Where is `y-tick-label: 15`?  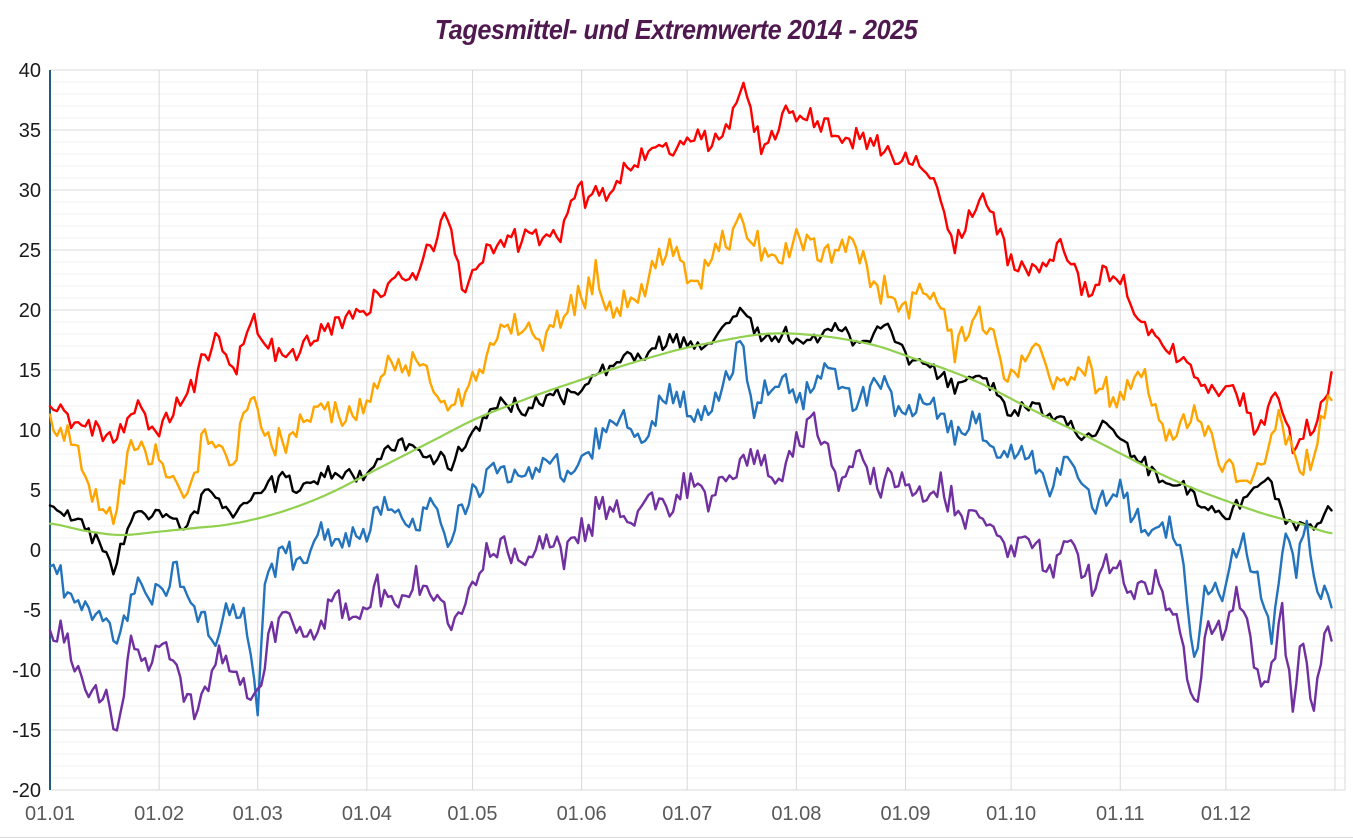 y-tick-label: 15 is located at coordinates (30, 371).